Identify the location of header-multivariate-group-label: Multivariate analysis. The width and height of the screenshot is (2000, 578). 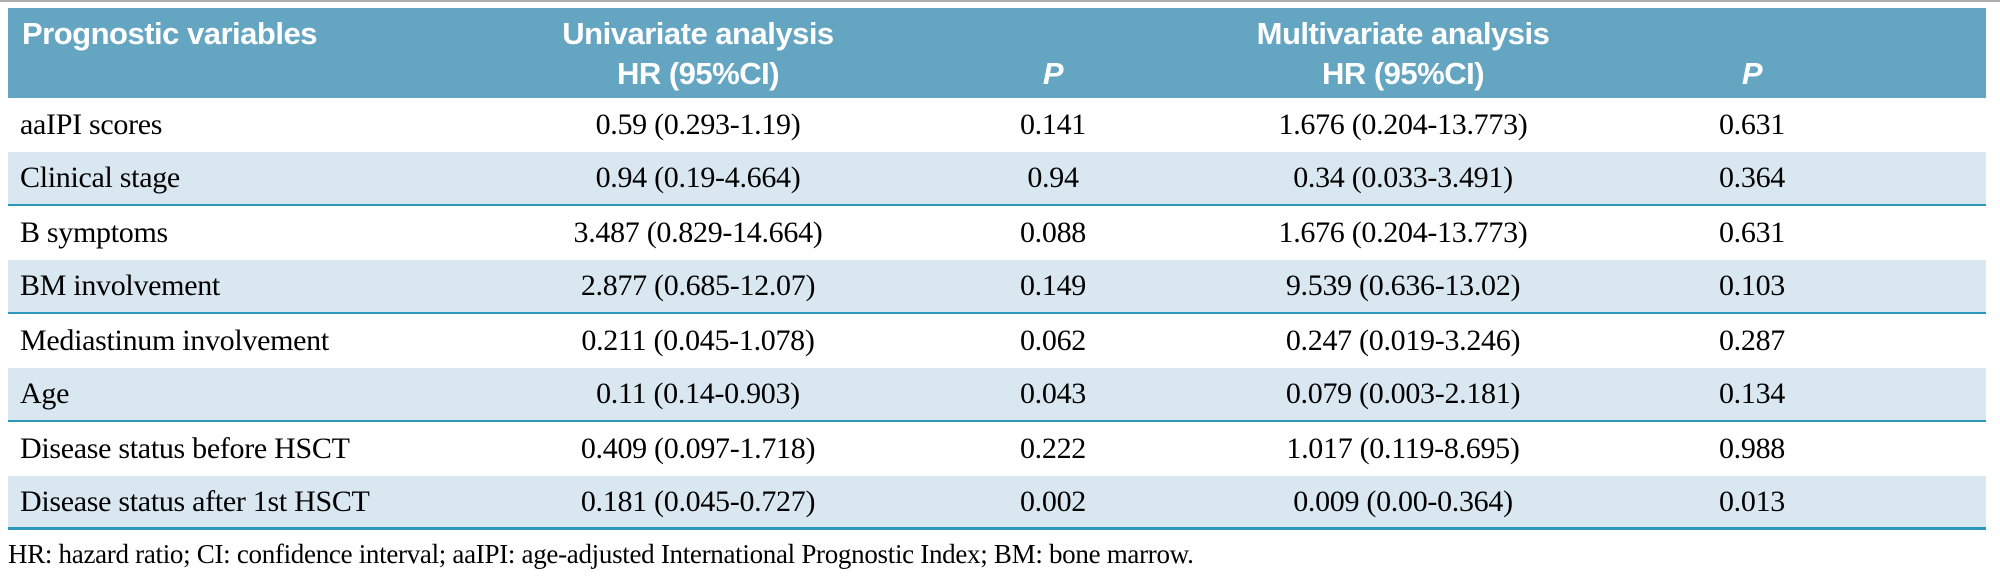
(1403, 33).